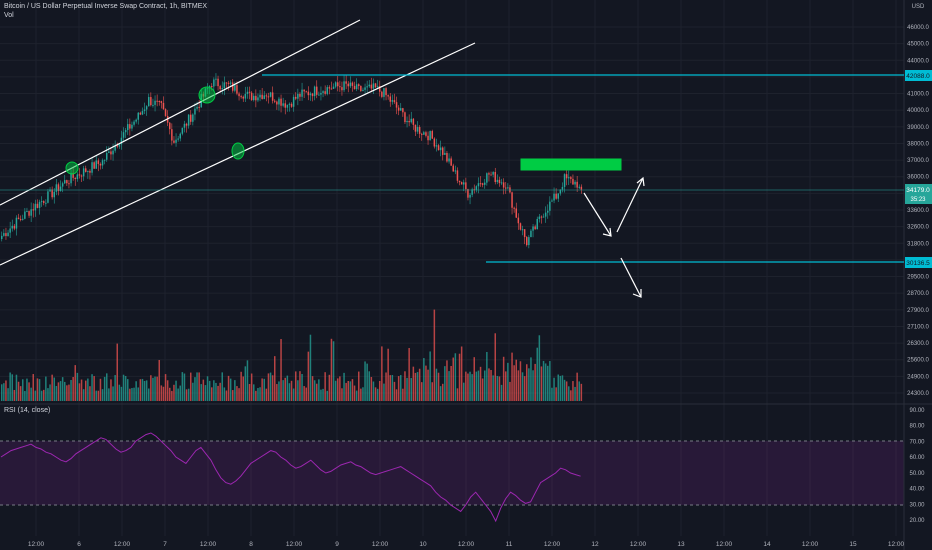 This screenshot has height=550, width=932. What do you see at coordinates (571, 164) in the screenshot?
I see `green-zone` at bounding box center [571, 164].